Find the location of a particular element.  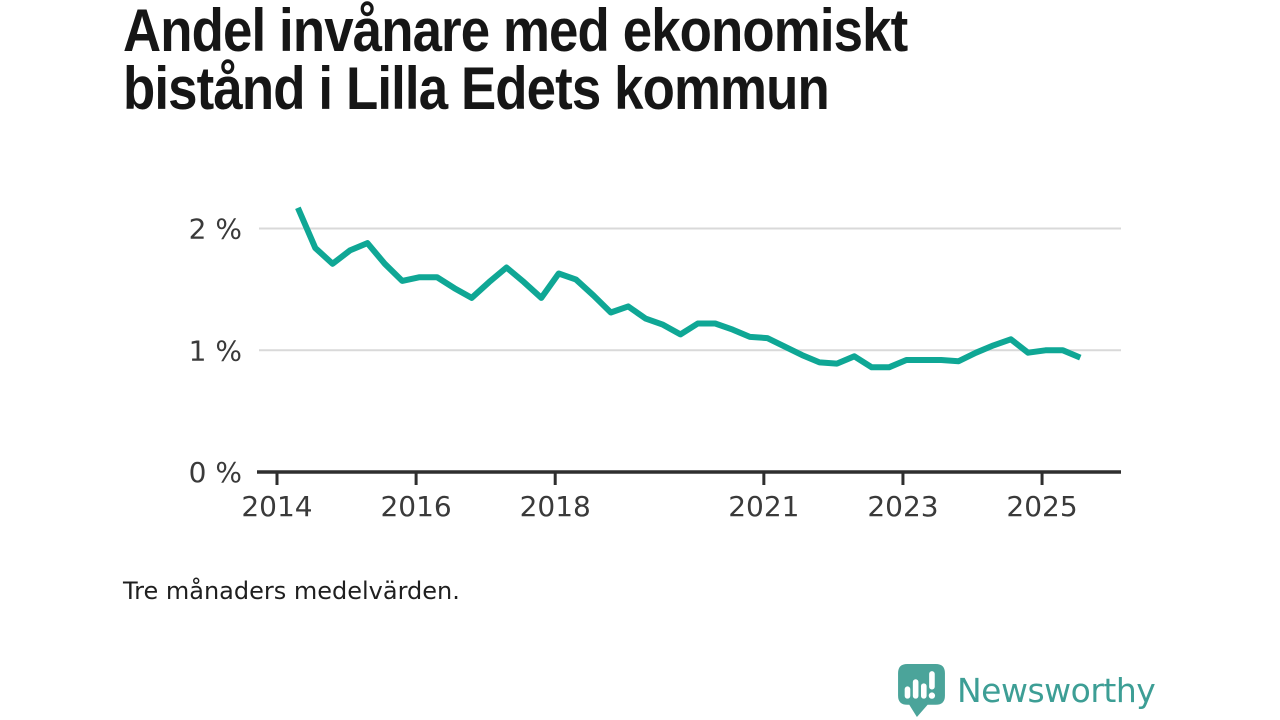

x-axis-tick-label: 2016 is located at coordinates (415, 506).